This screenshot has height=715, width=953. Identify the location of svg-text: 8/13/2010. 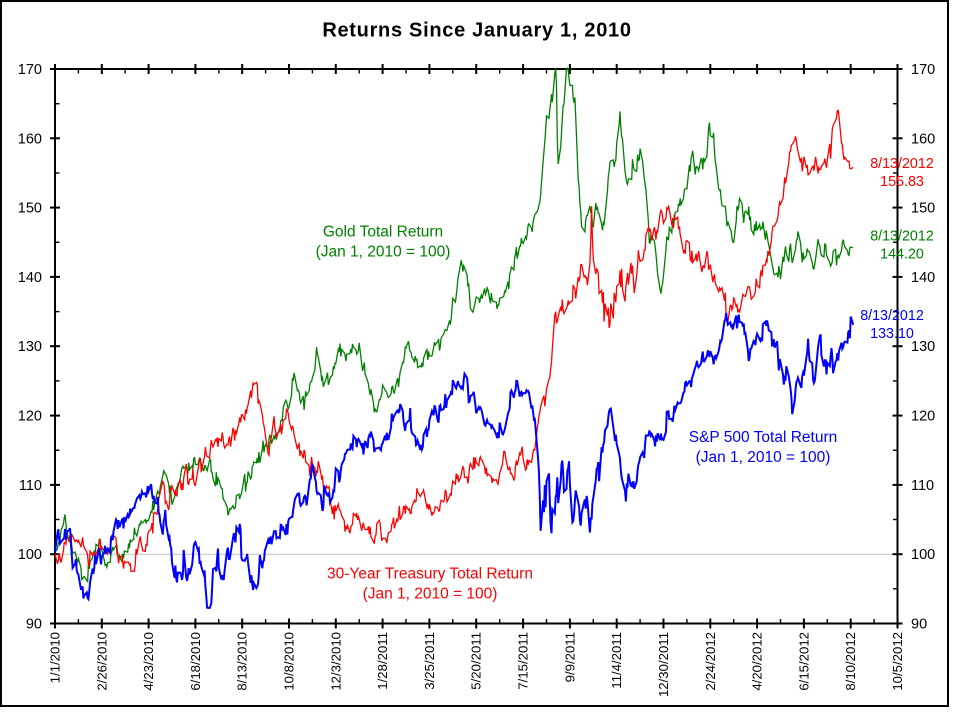
(242, 661).